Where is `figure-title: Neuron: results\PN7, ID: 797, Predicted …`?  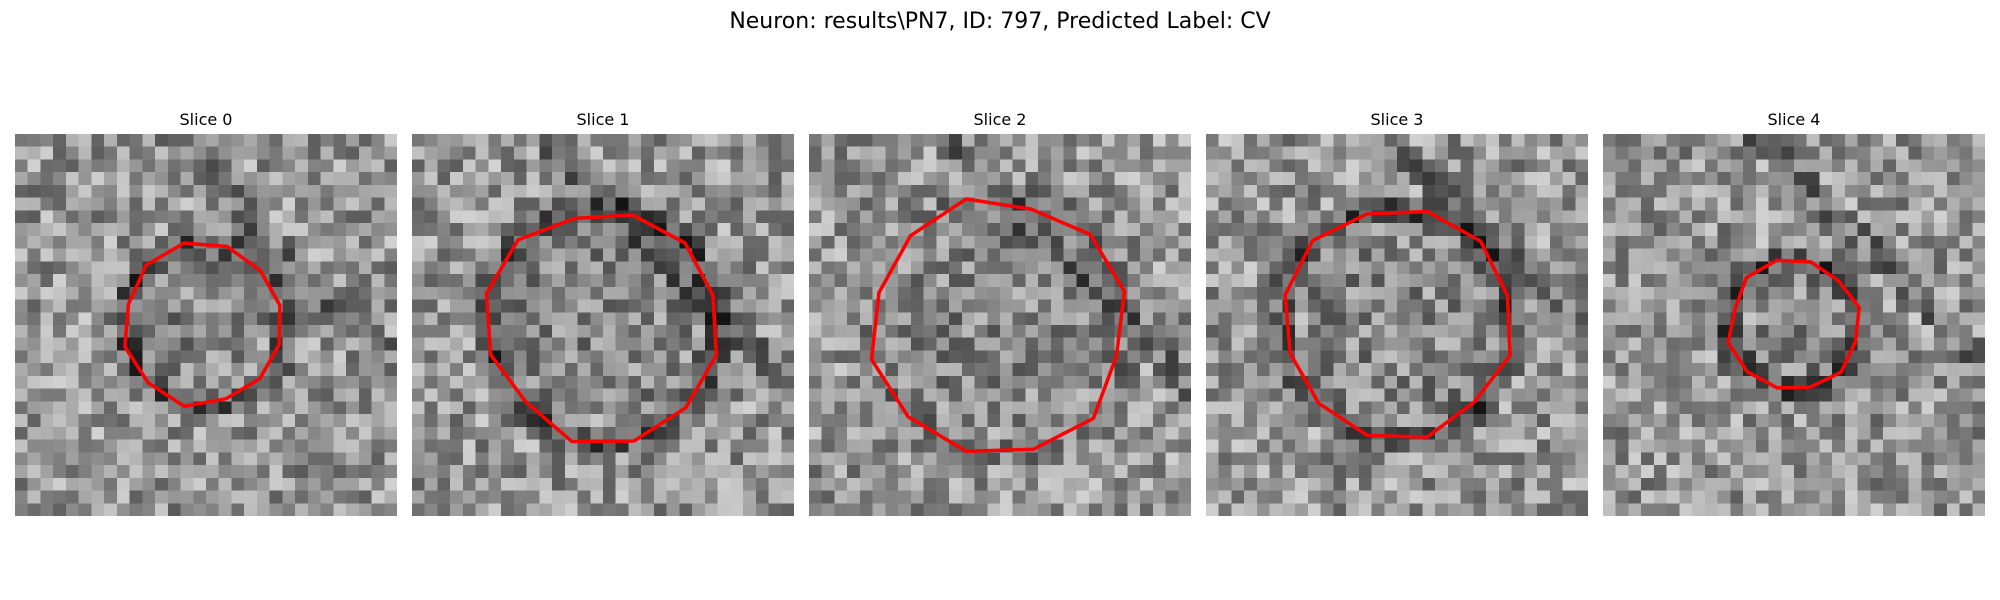 figure-title: Neuron: results\PN7, ID: 797, Predicted … is located at coordinates (1000, 21).